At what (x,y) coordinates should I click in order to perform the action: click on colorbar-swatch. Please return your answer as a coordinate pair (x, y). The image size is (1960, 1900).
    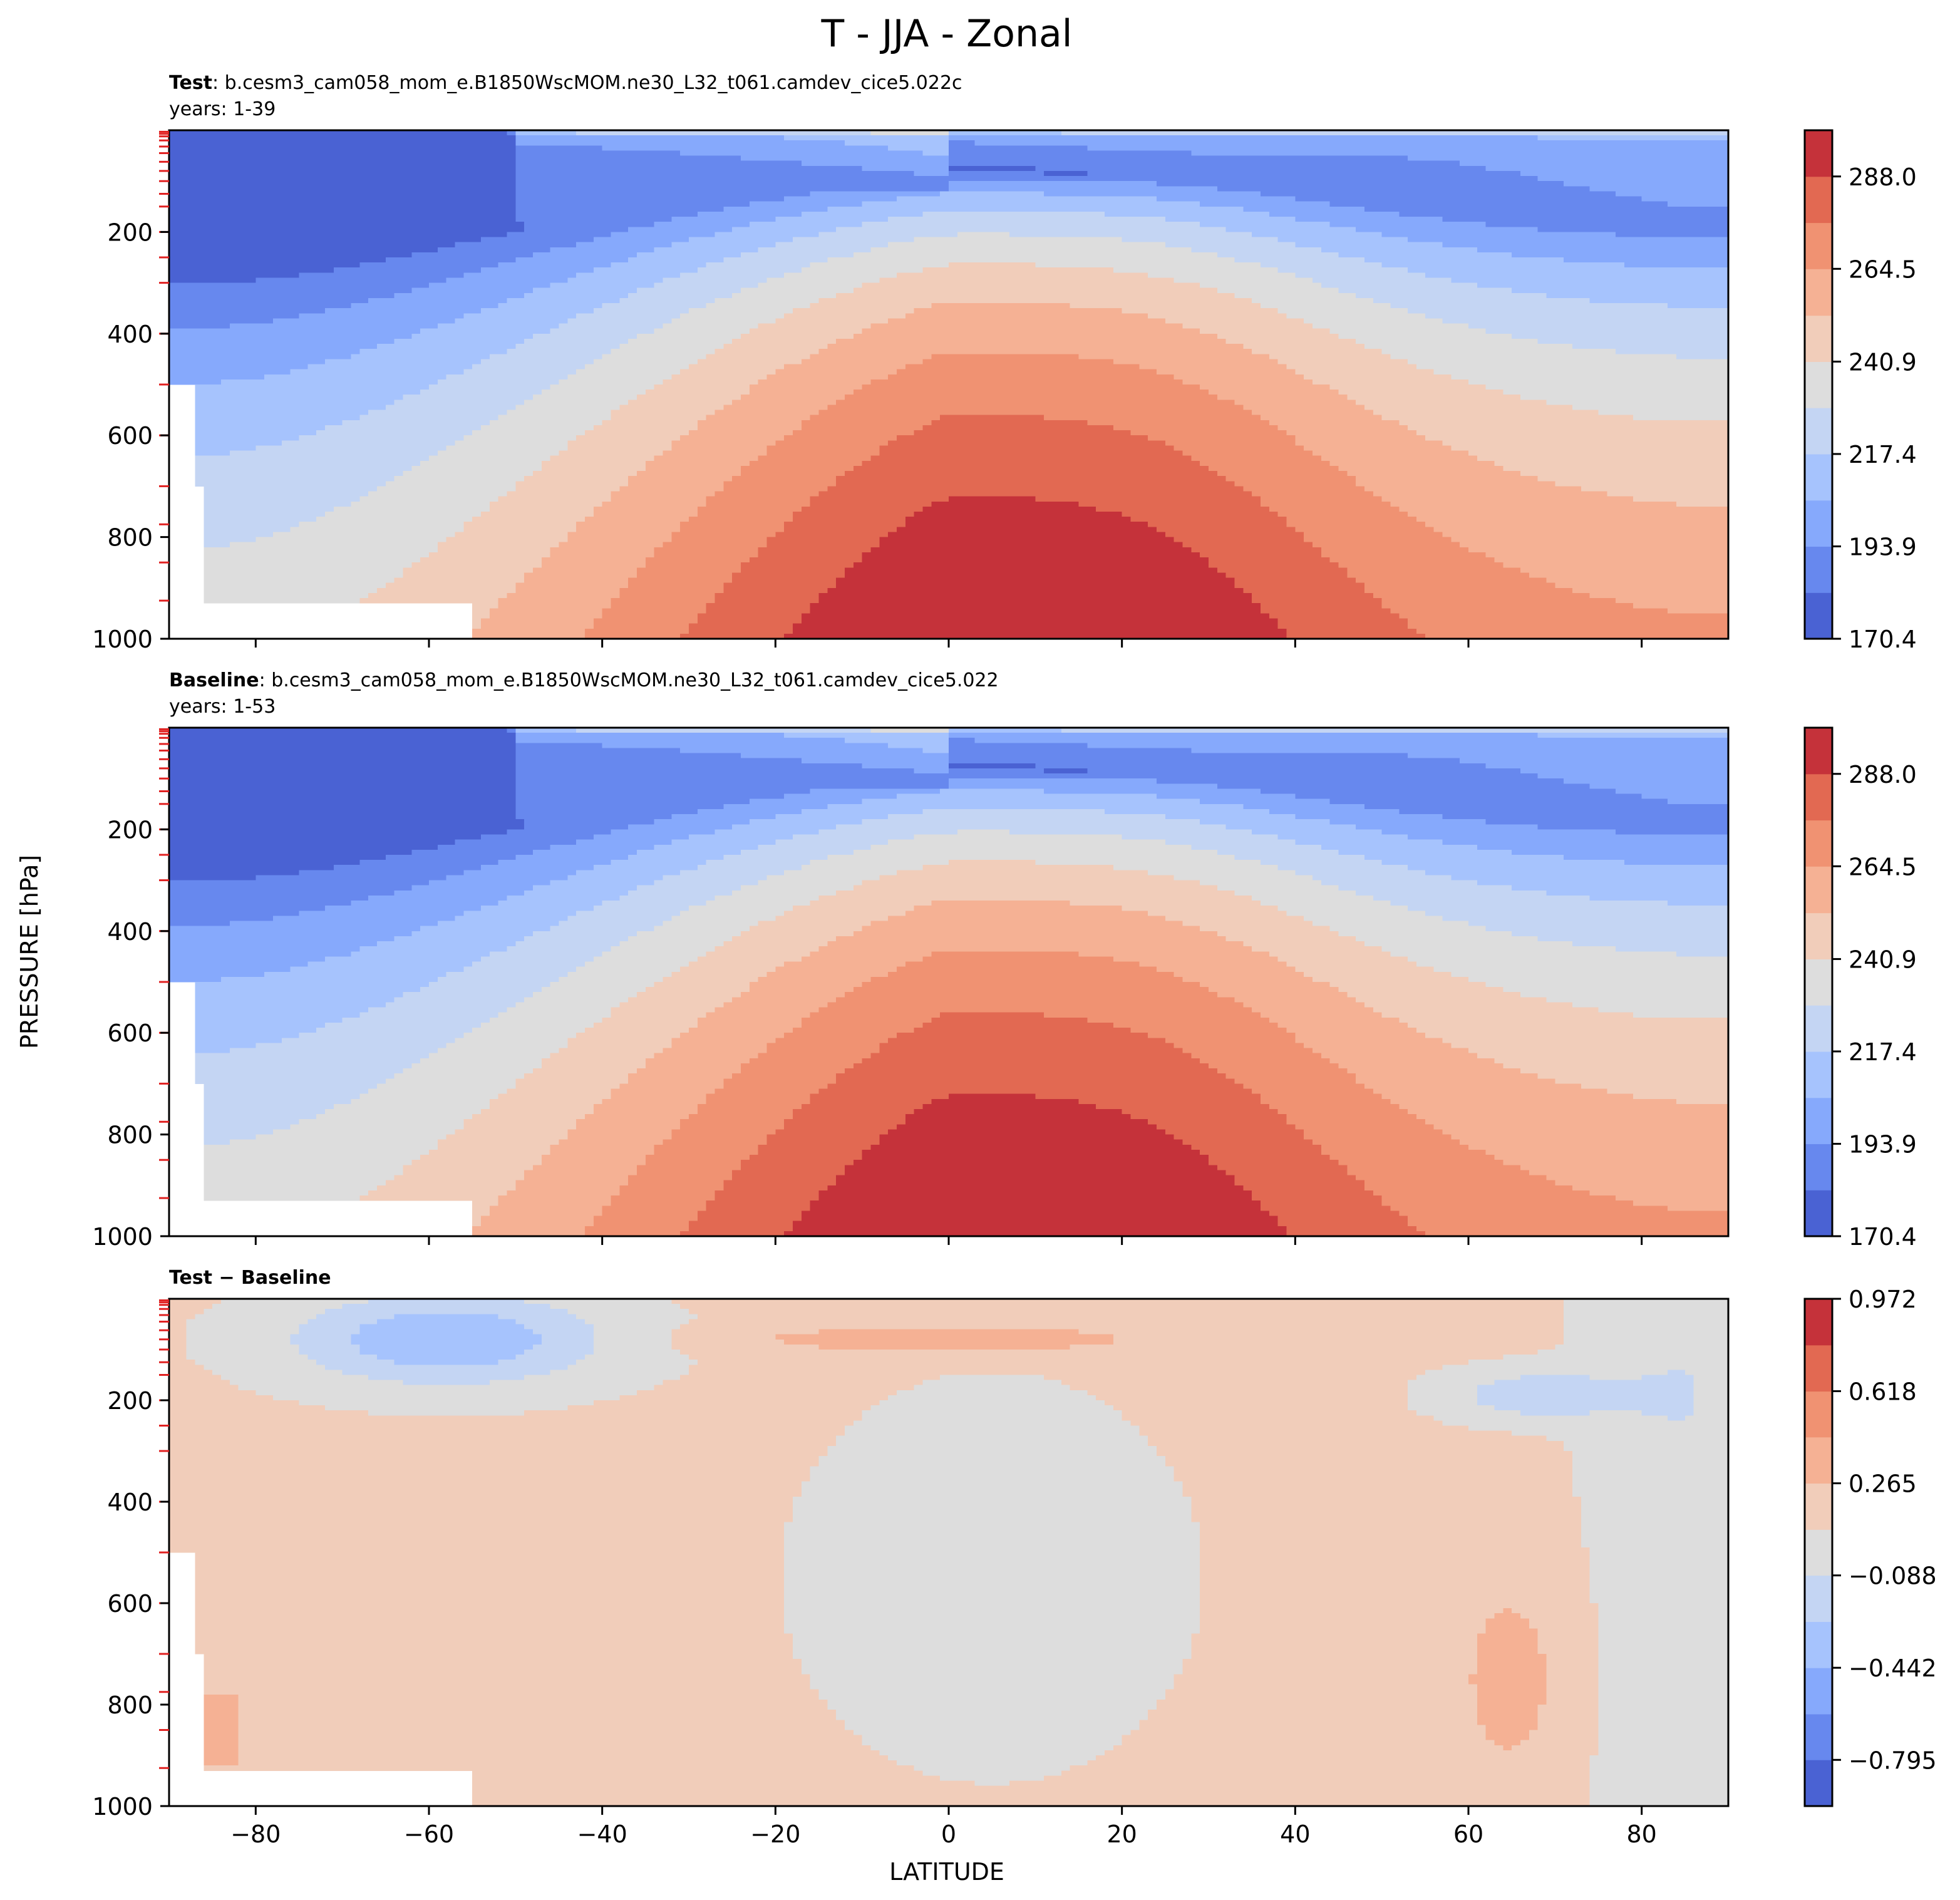
    Looking at the image, I should click on (1818, 982).